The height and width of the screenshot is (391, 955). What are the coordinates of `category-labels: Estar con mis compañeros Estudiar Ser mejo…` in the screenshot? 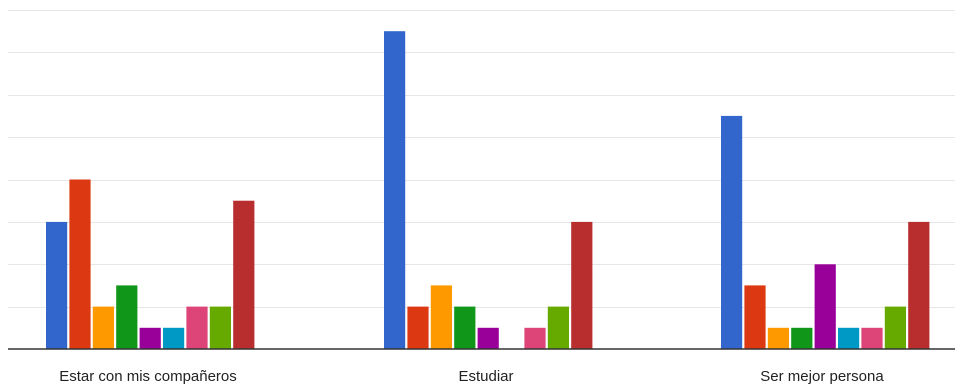 It's located at (471, 376).